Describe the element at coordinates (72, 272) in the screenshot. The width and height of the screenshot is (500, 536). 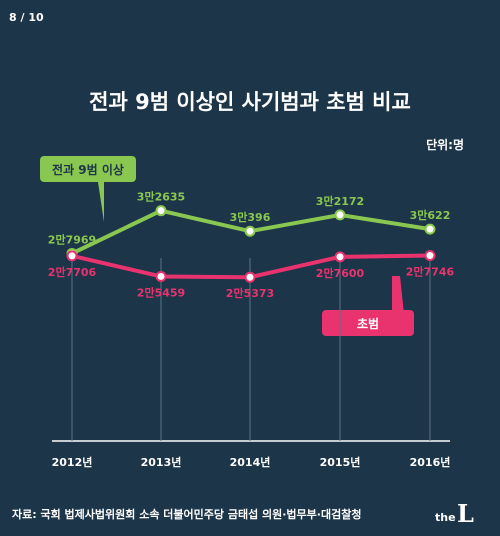
I see `series-2-data-label-0: 2만7706` at that location.